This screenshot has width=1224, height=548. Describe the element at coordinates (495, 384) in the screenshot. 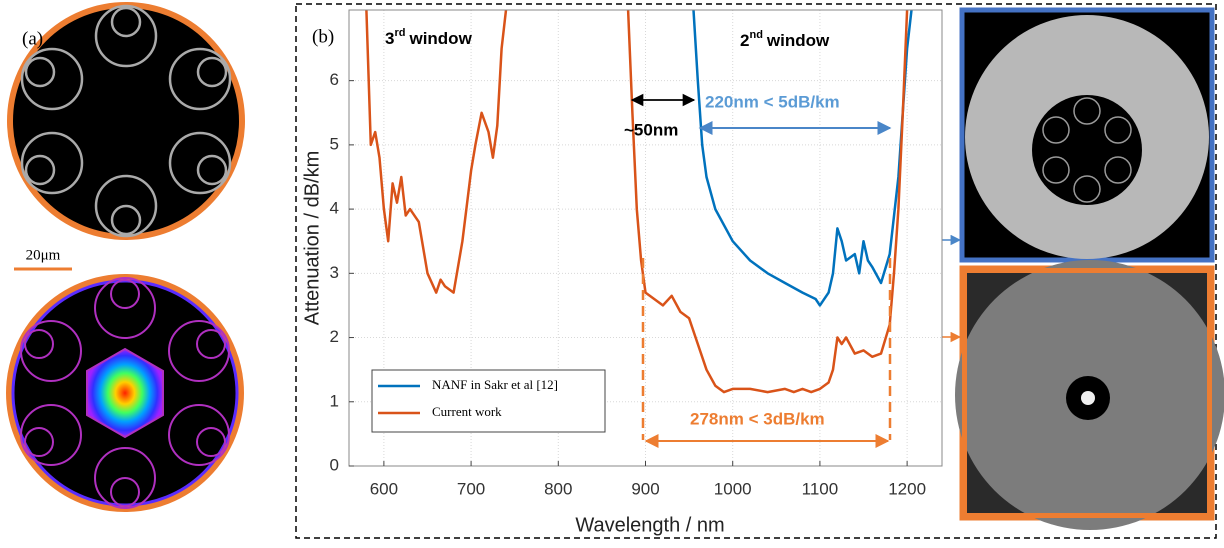

I see `legend-label: NANF in Sakr et al [12]` at that location.